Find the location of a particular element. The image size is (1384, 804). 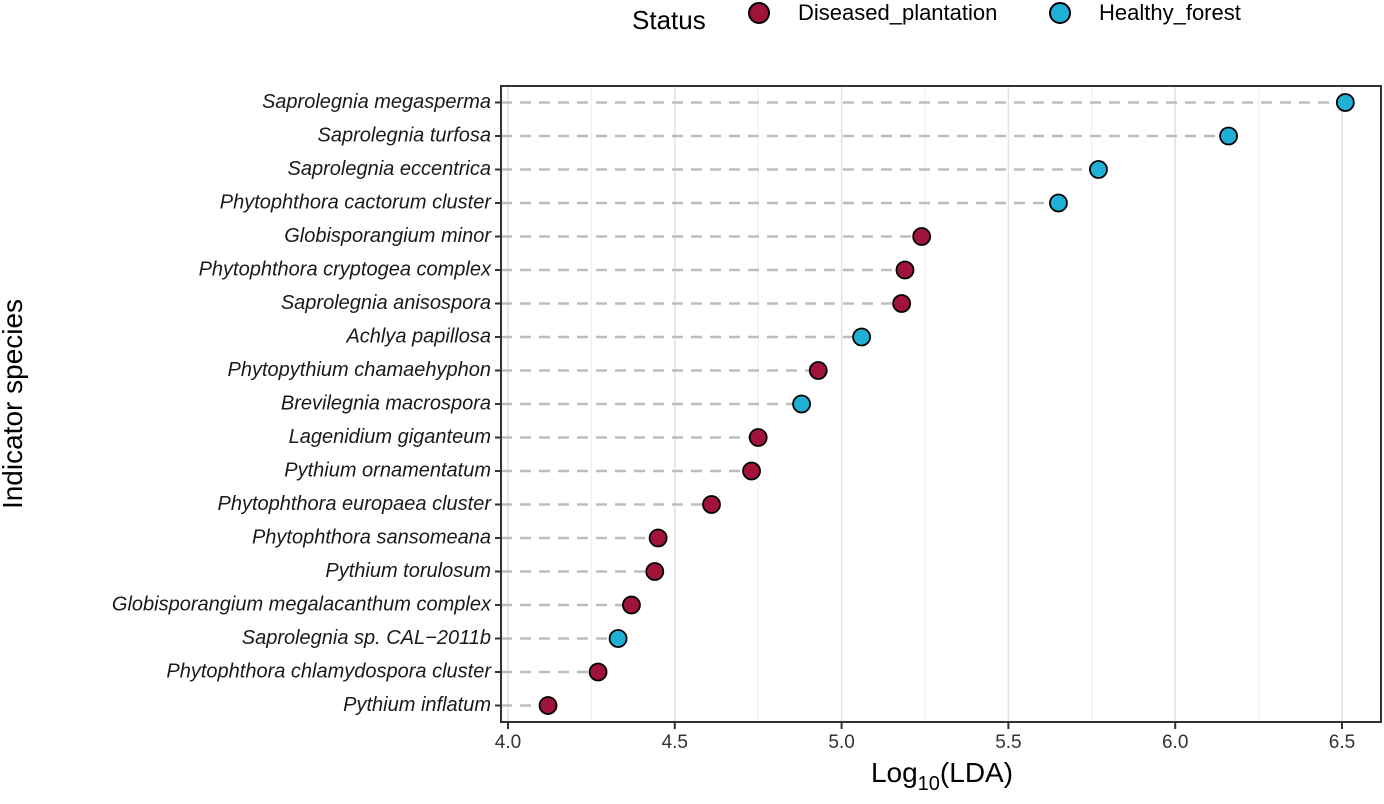

y-tick-label: Saprolegnia sp. CAL−2011b is located at coordinates (366, 638).